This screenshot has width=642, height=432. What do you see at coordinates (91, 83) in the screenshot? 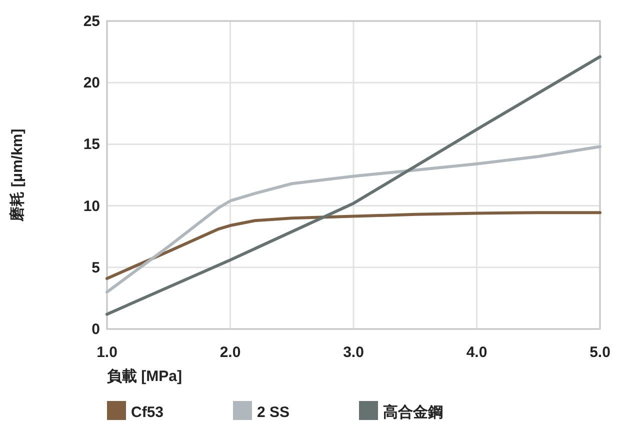
I see `y-tick-label: 20` at bounding box center [91, 83].